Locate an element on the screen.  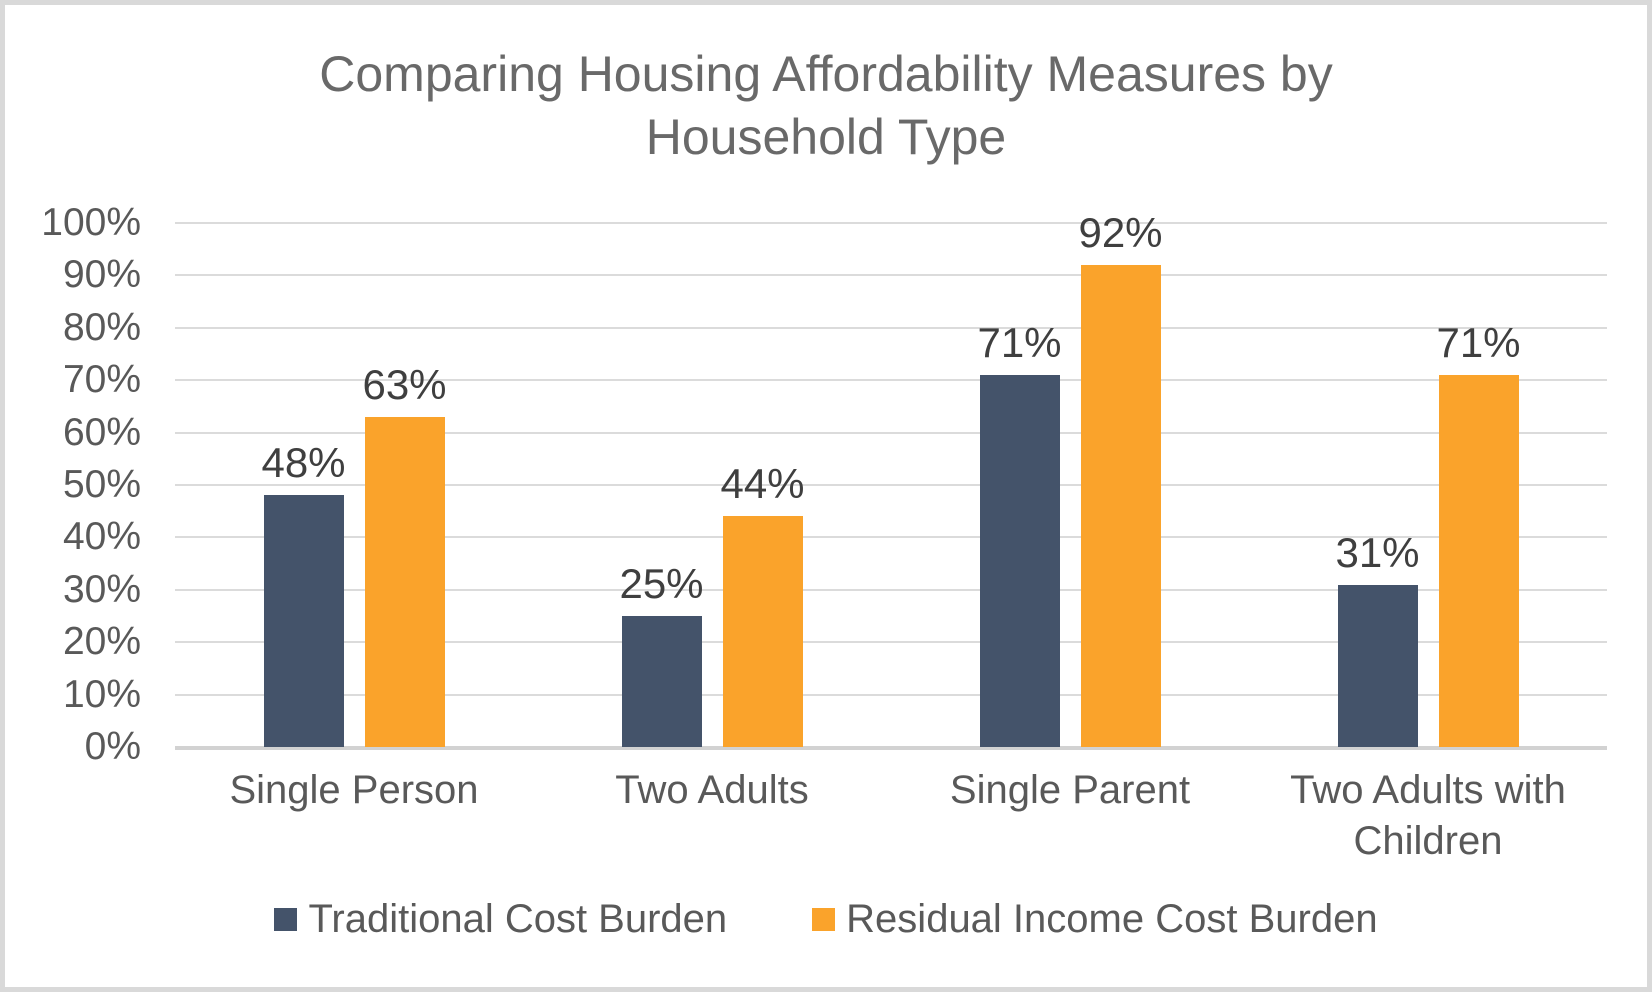
y-axis-label: 60% is located at coordinates (101, 432).